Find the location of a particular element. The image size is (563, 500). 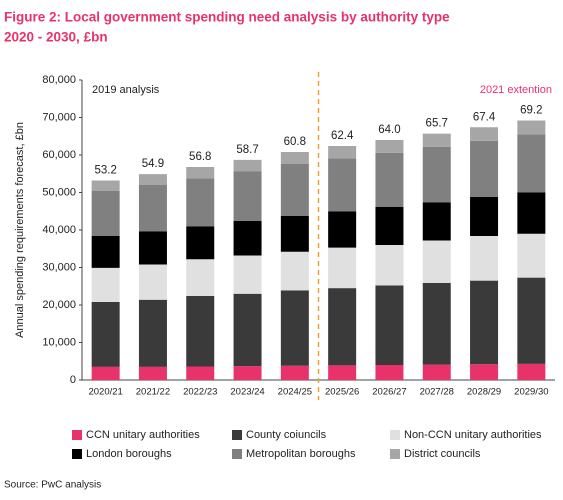

legend-label: CCN unitary authorities is located at coordinates (143, 435).